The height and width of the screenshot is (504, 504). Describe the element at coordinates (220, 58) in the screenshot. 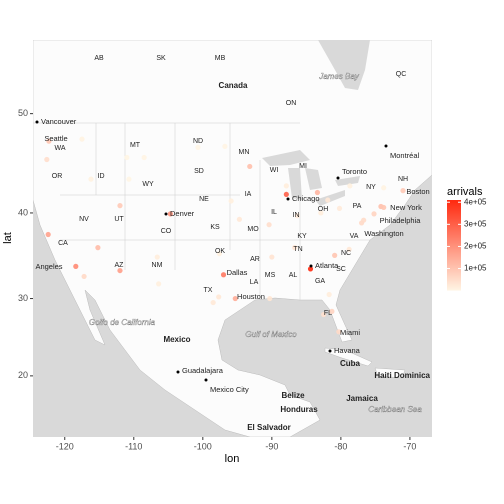

I see `map-label: MB` at that location.